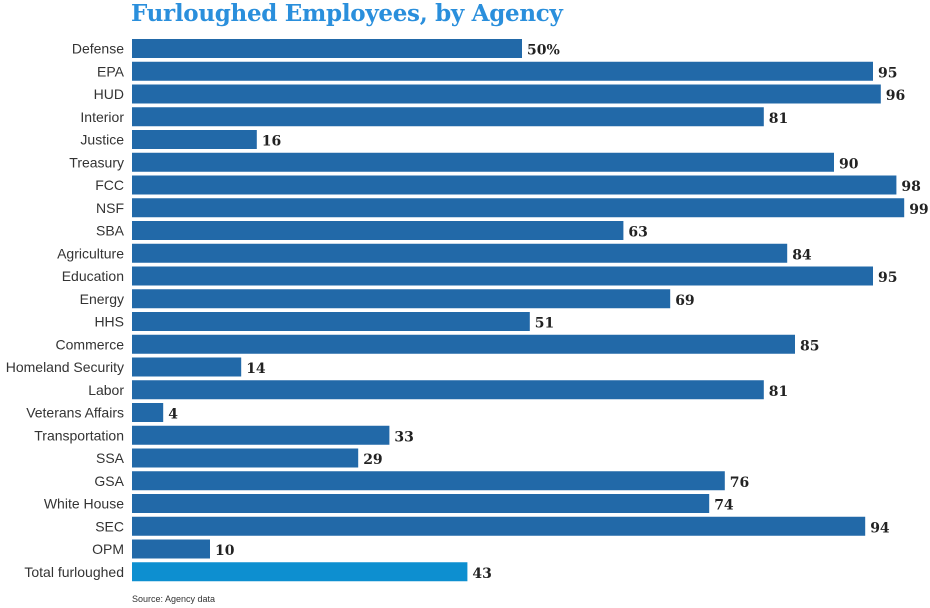 The image size is (930, 608). I want to click on category-label: OPM, so click(108, 549).